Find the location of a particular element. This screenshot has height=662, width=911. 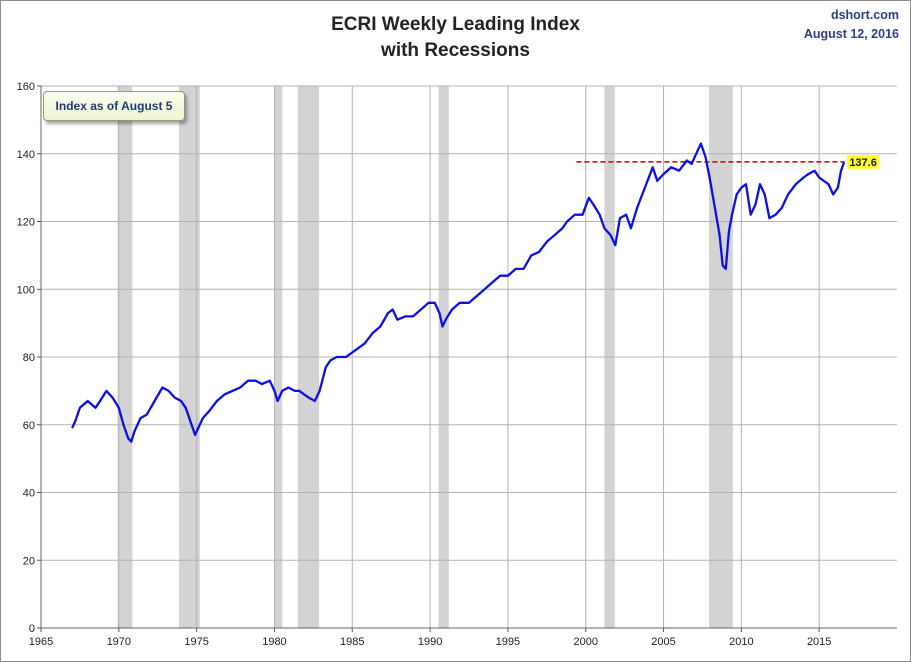

x-tick-label: 2005 is located at coordinates (663, 642).